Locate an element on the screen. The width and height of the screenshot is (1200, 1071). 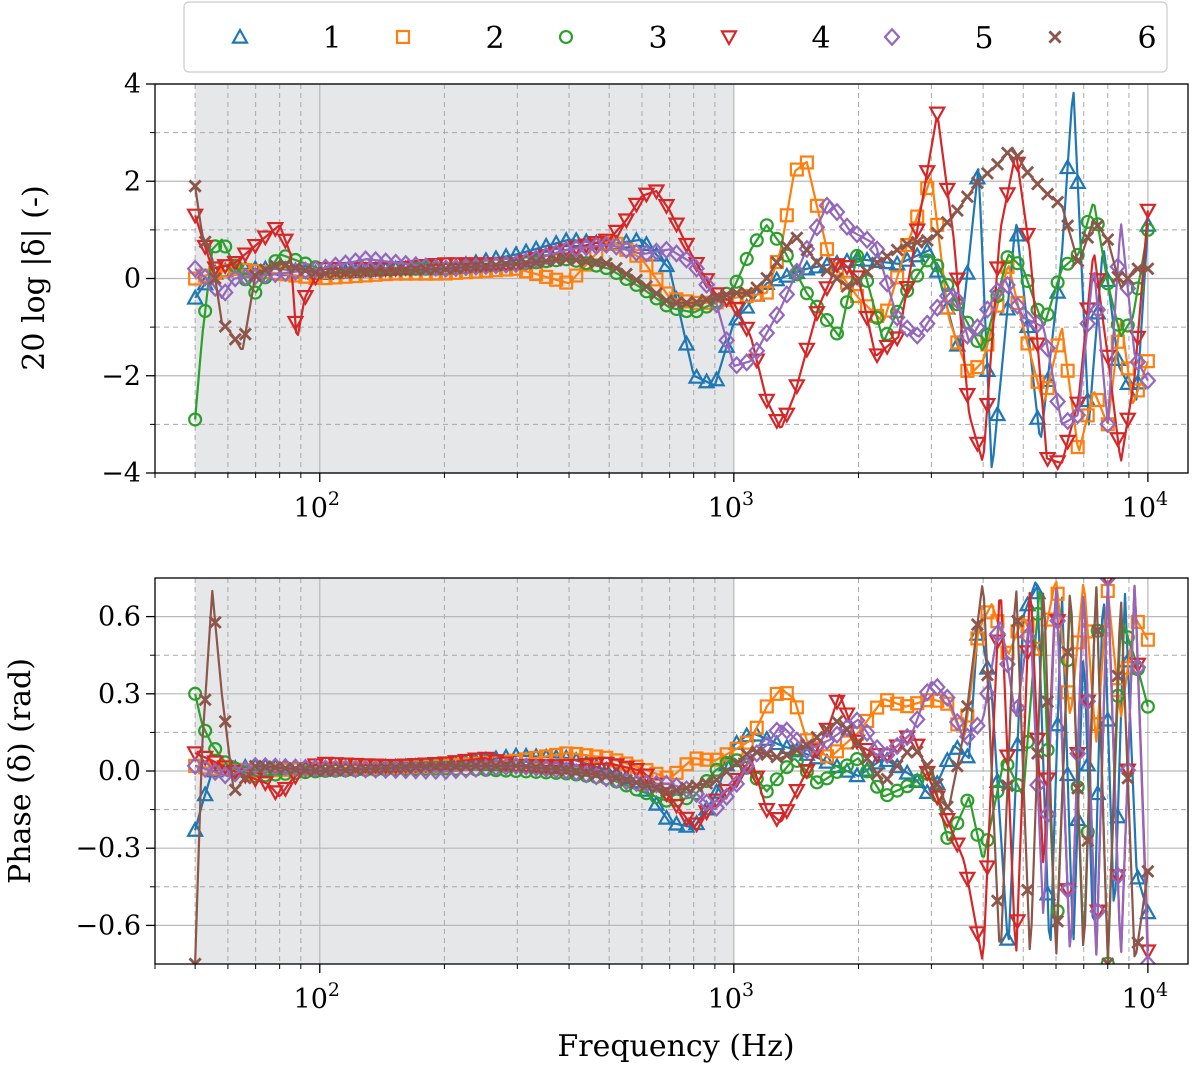
y-tick-label: 0.3 is located at coordinates (119, 694).